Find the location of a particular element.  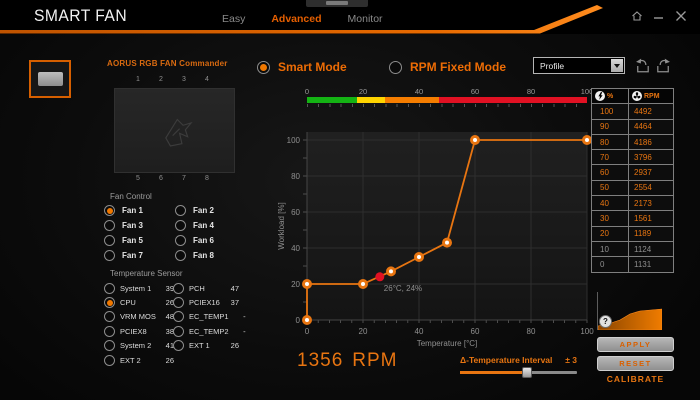

fan-option: Fan 6 is located at coordinates (194, 240).